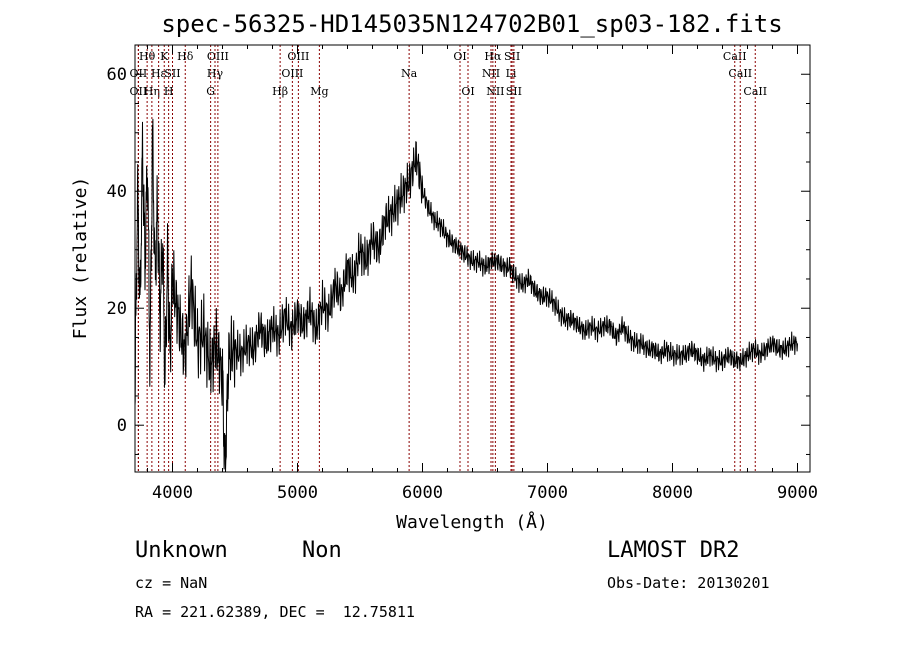 The height and width of the screenshot is (649, 900). What do you see at coordinates (472, 522) in the screenshot?
I see `x-axis-label: Wavelength (Å)` at bounding box center [472, 522].